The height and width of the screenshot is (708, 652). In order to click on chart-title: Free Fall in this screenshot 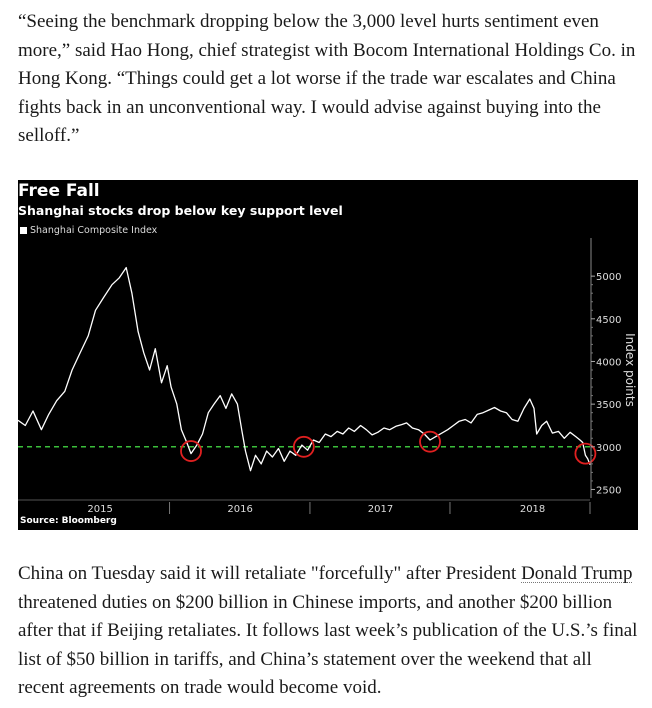, I will do `click(59, 191)`.